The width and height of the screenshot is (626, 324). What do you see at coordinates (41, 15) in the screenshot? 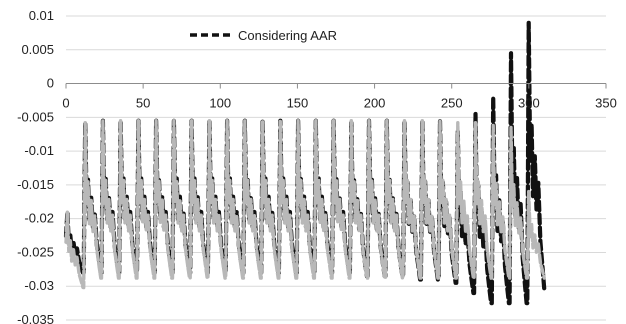
I see `y-tick-label: 0.01` at bounding box center [41, 15].